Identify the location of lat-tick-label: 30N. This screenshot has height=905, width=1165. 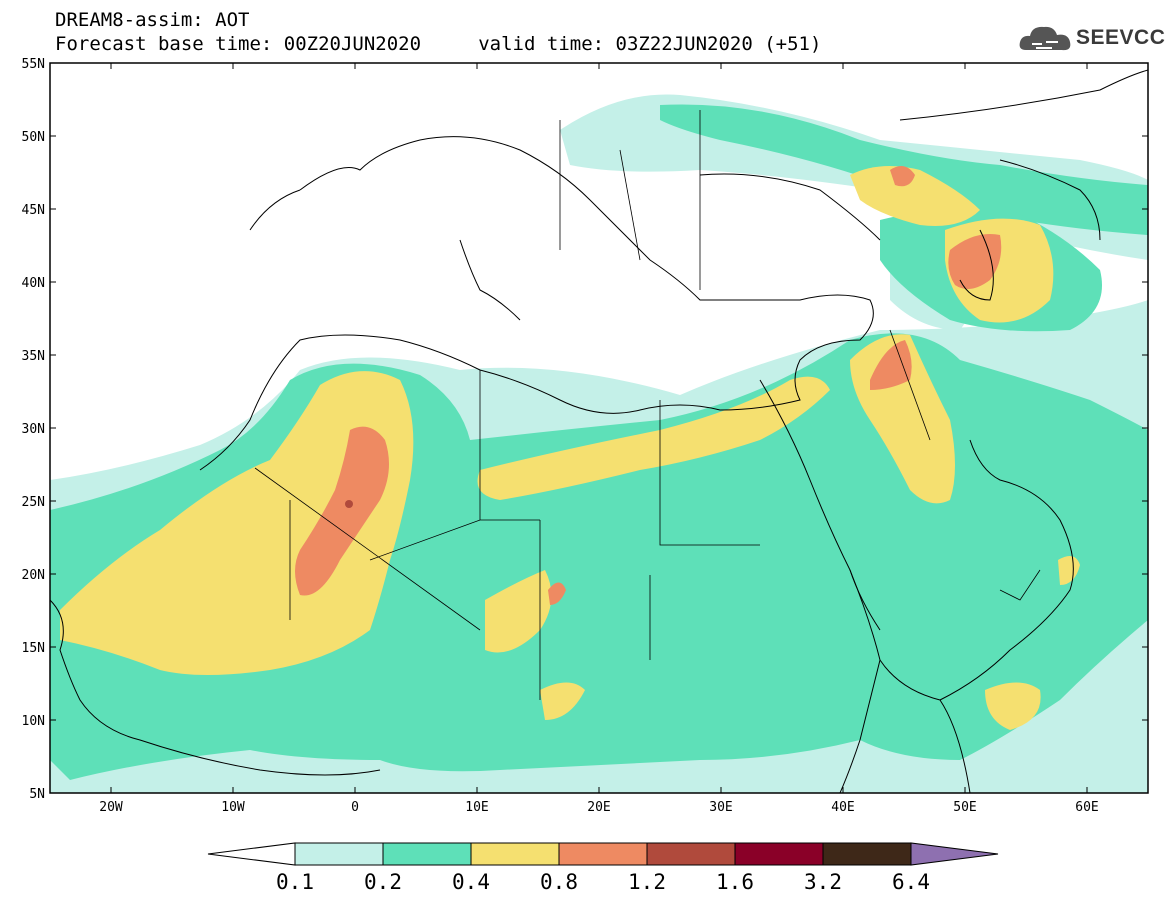
(33, 429).